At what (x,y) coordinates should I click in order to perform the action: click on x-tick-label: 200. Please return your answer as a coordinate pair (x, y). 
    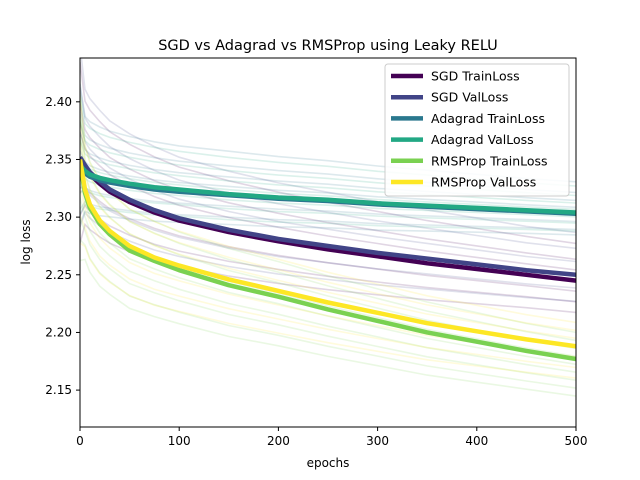
    Looking at the image, I should click on (278, 441).